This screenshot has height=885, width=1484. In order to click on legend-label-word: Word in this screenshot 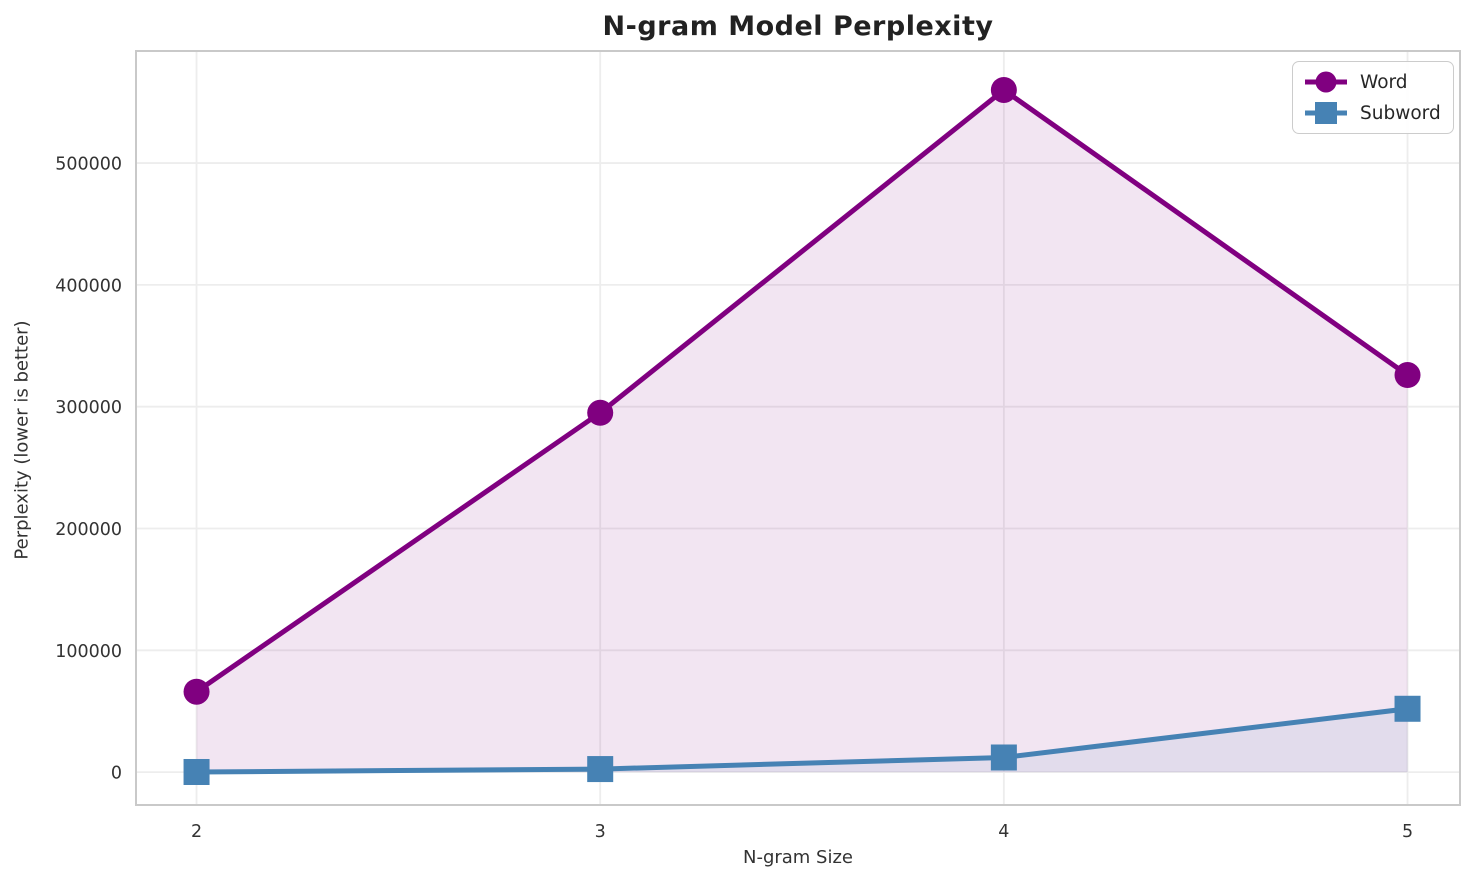, I will do `click(1384, 82)`.